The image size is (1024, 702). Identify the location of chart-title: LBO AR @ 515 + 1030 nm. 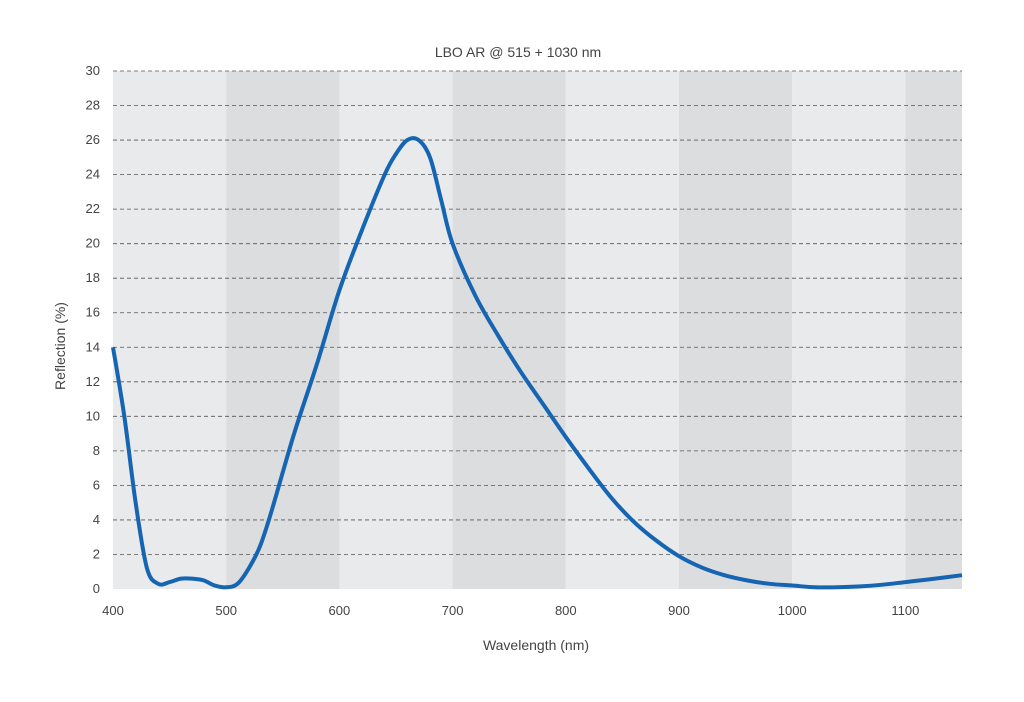
(518, 52).